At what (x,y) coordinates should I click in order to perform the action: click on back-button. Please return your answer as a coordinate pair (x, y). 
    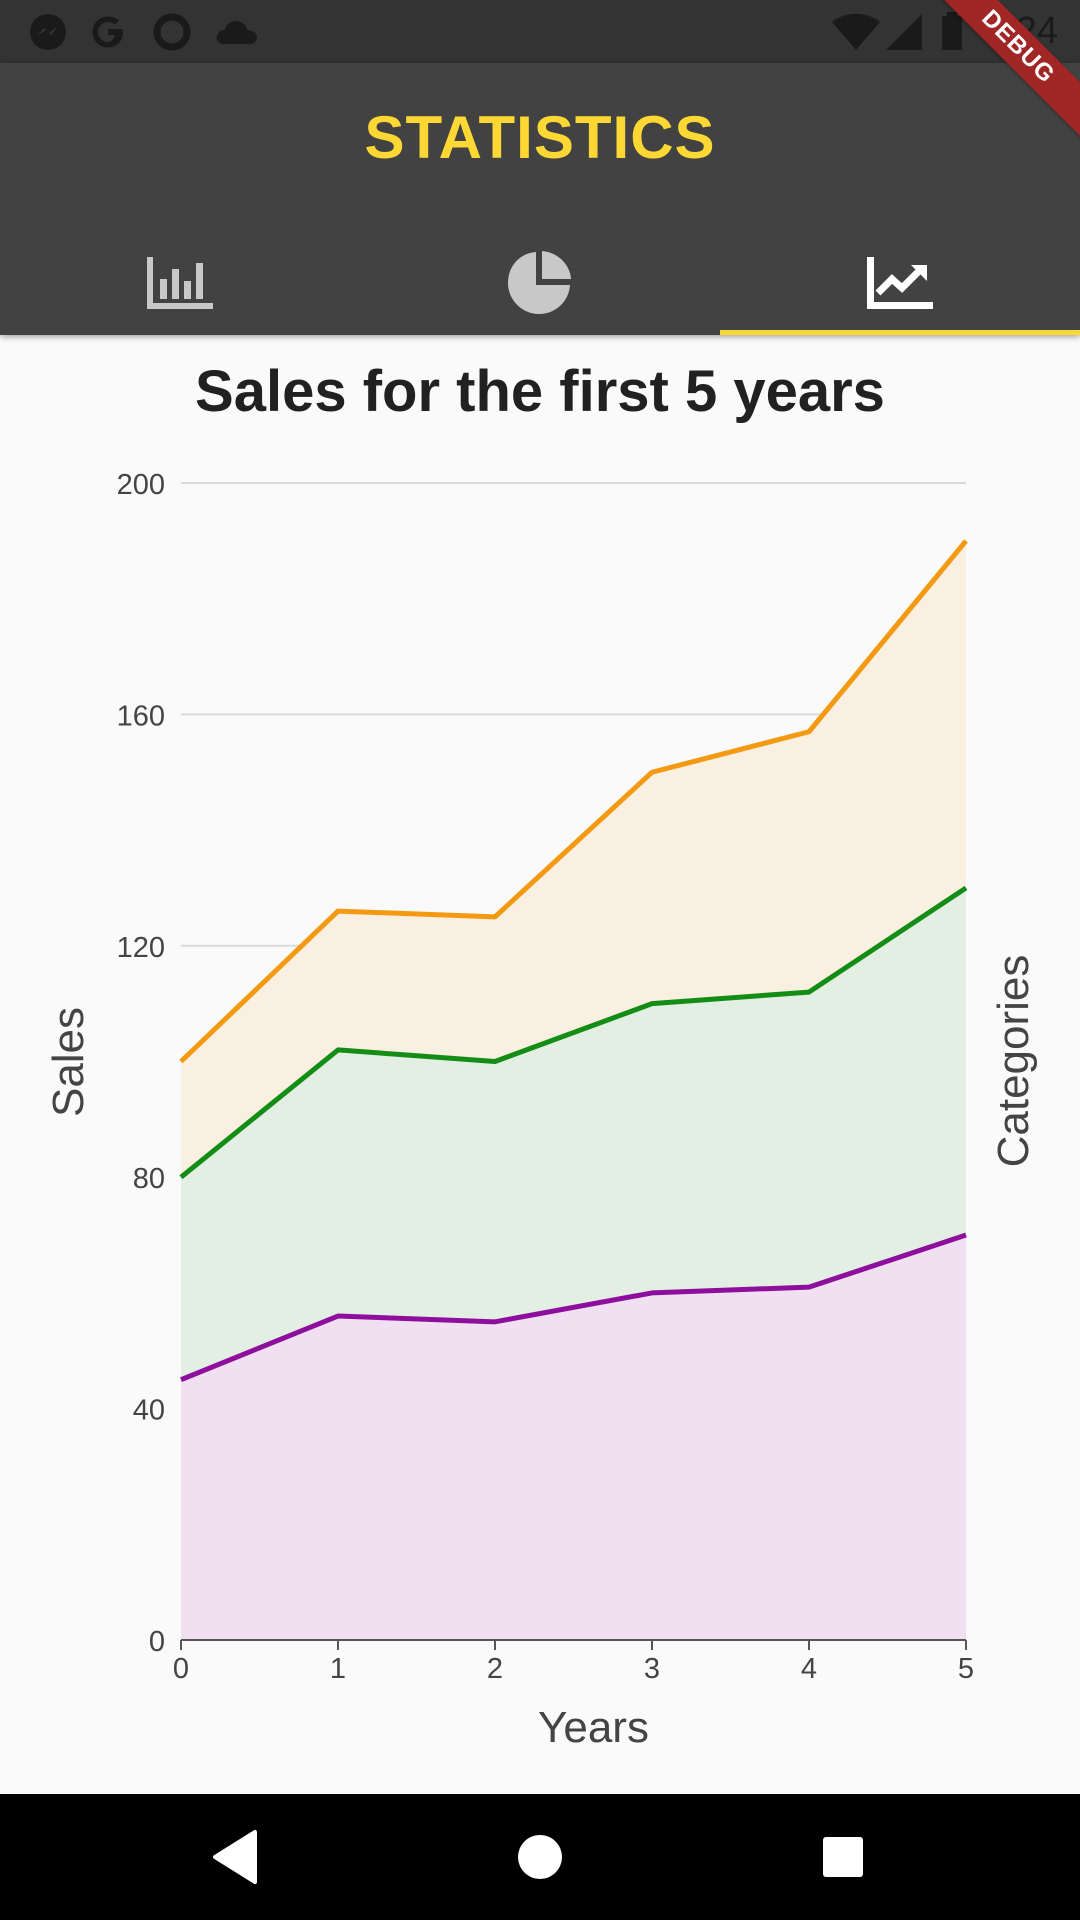
    Looking at the image, I should click on (235, 1857).